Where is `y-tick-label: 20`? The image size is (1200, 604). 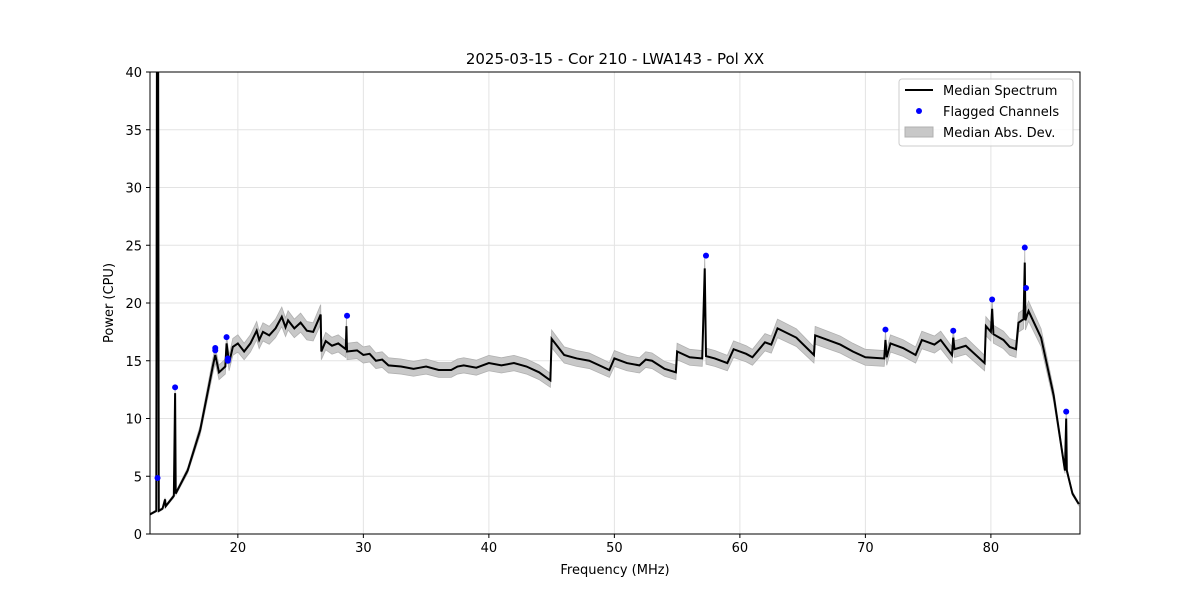
y-tick-label: 20 is located at coordinates (133, 304).